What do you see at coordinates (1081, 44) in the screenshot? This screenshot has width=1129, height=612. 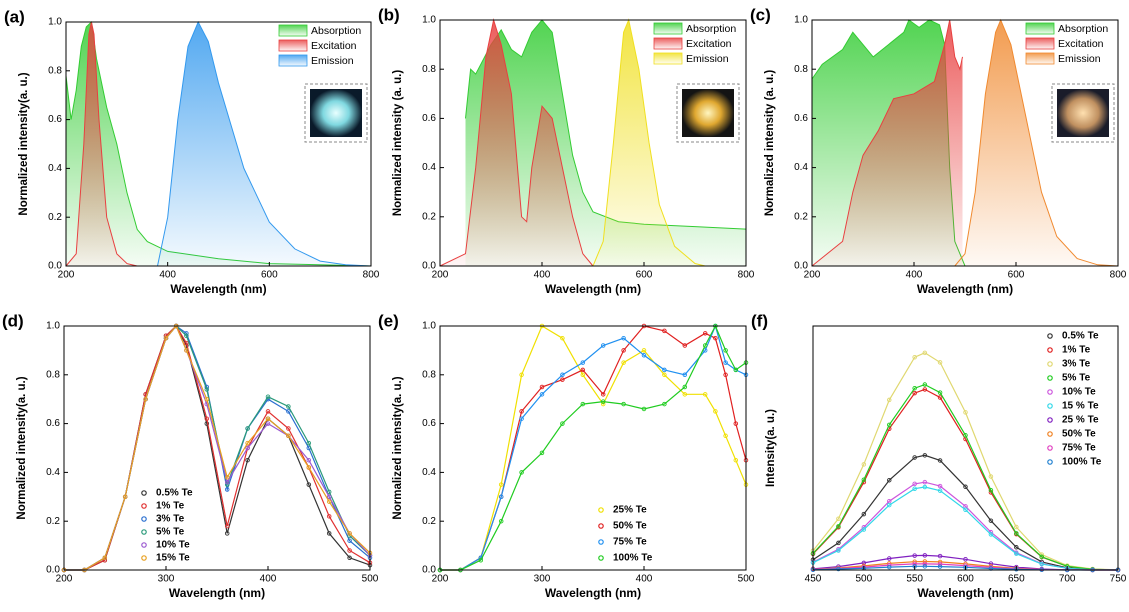 I see `legend-label: Excitation` at bounding box center [1081, 44].